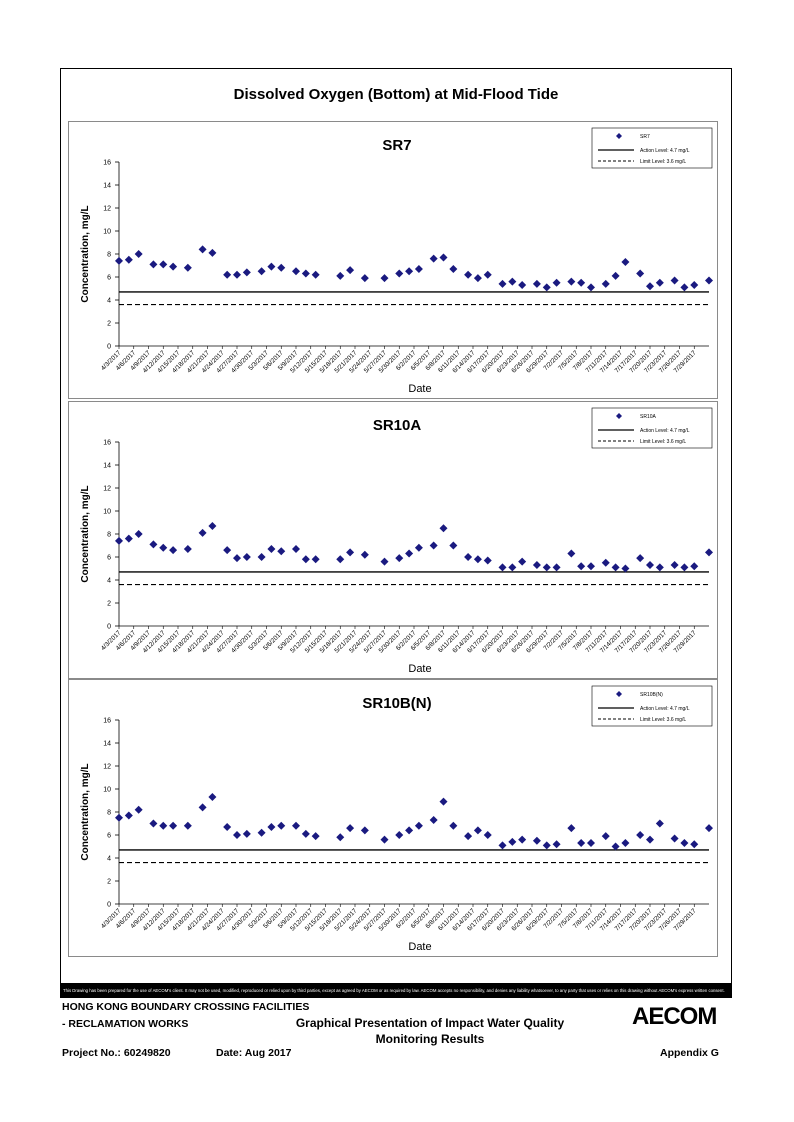 Image resolution: width=794 pixels, height=1122 pixels. I want to click on chart-title: SR7, so click(396, 145).